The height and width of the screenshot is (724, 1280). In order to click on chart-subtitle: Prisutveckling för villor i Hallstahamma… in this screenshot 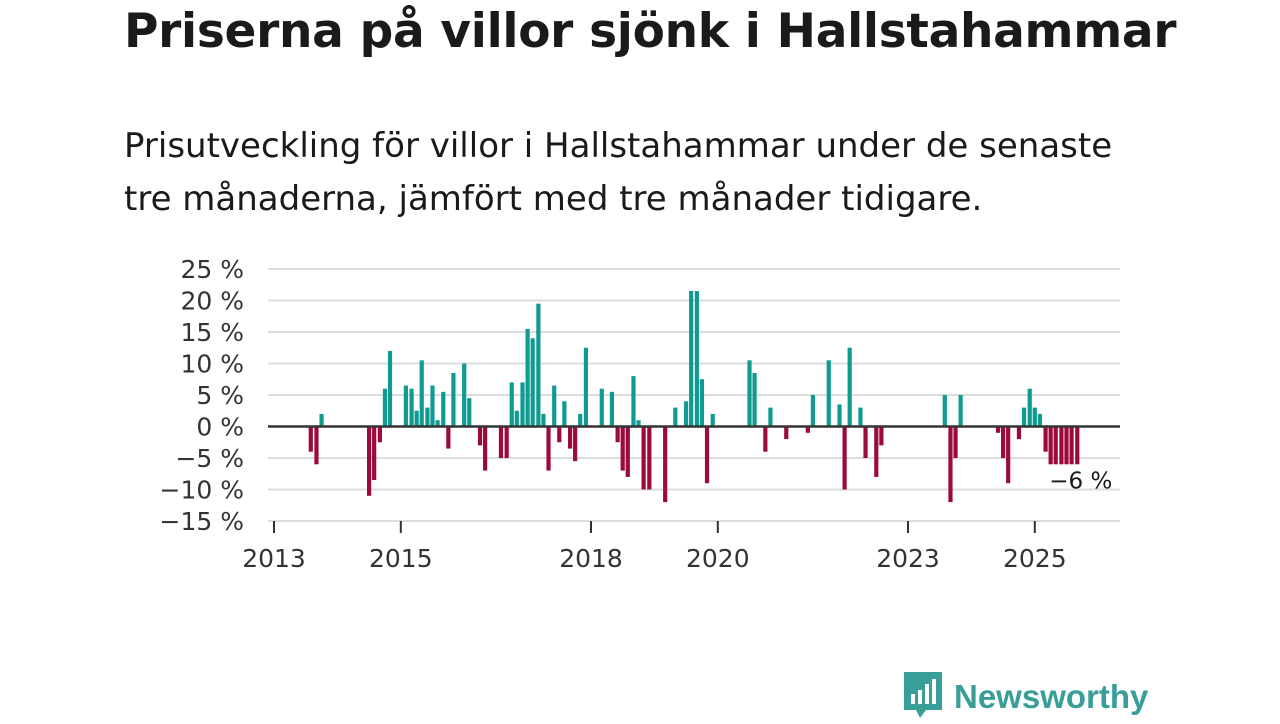, I will do `click(618, 172)`.